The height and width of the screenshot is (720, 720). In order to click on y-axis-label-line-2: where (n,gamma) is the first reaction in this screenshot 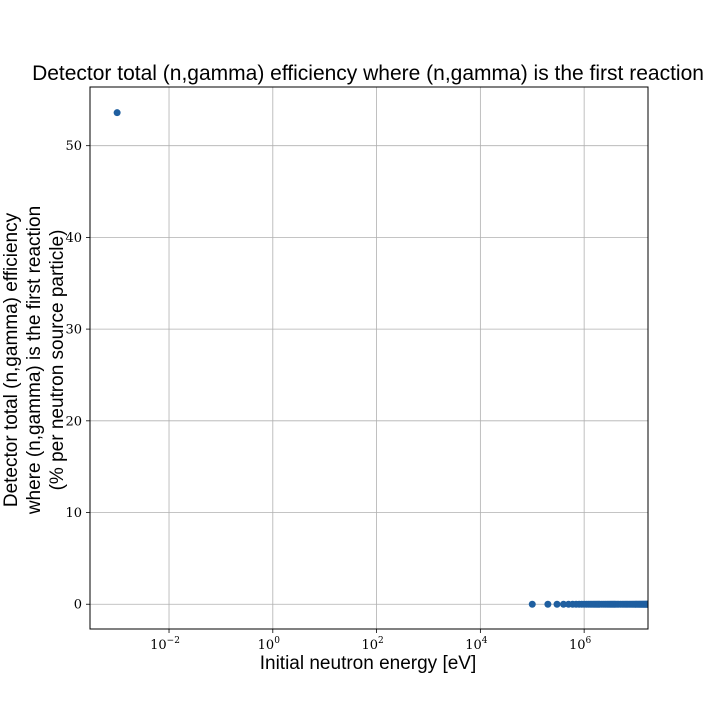, I will do `click(34, 360)`.